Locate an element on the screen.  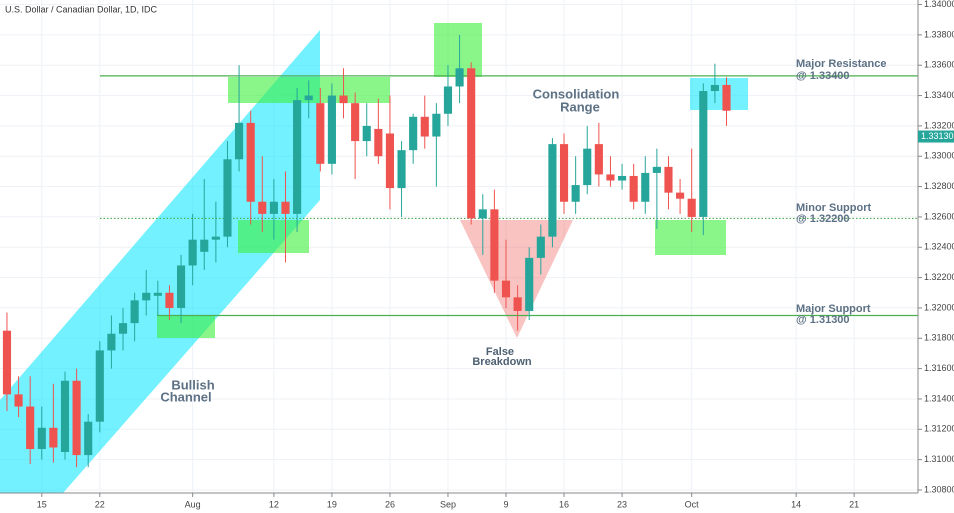
annotation: Major Support is located at coordinates (833, 309).